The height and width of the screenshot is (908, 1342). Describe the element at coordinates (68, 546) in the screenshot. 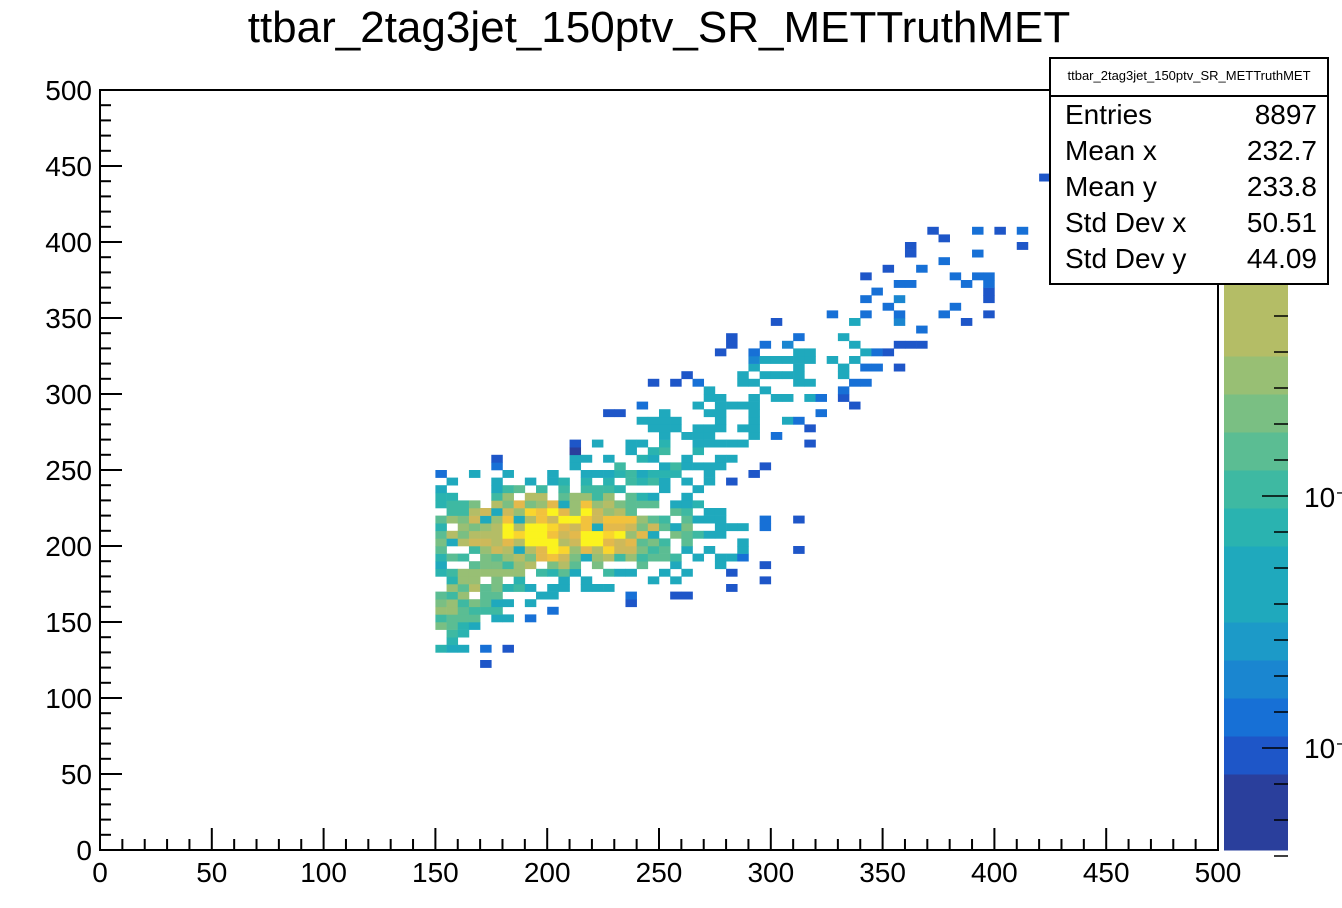

I see `y-tick-label: 200` at that location.